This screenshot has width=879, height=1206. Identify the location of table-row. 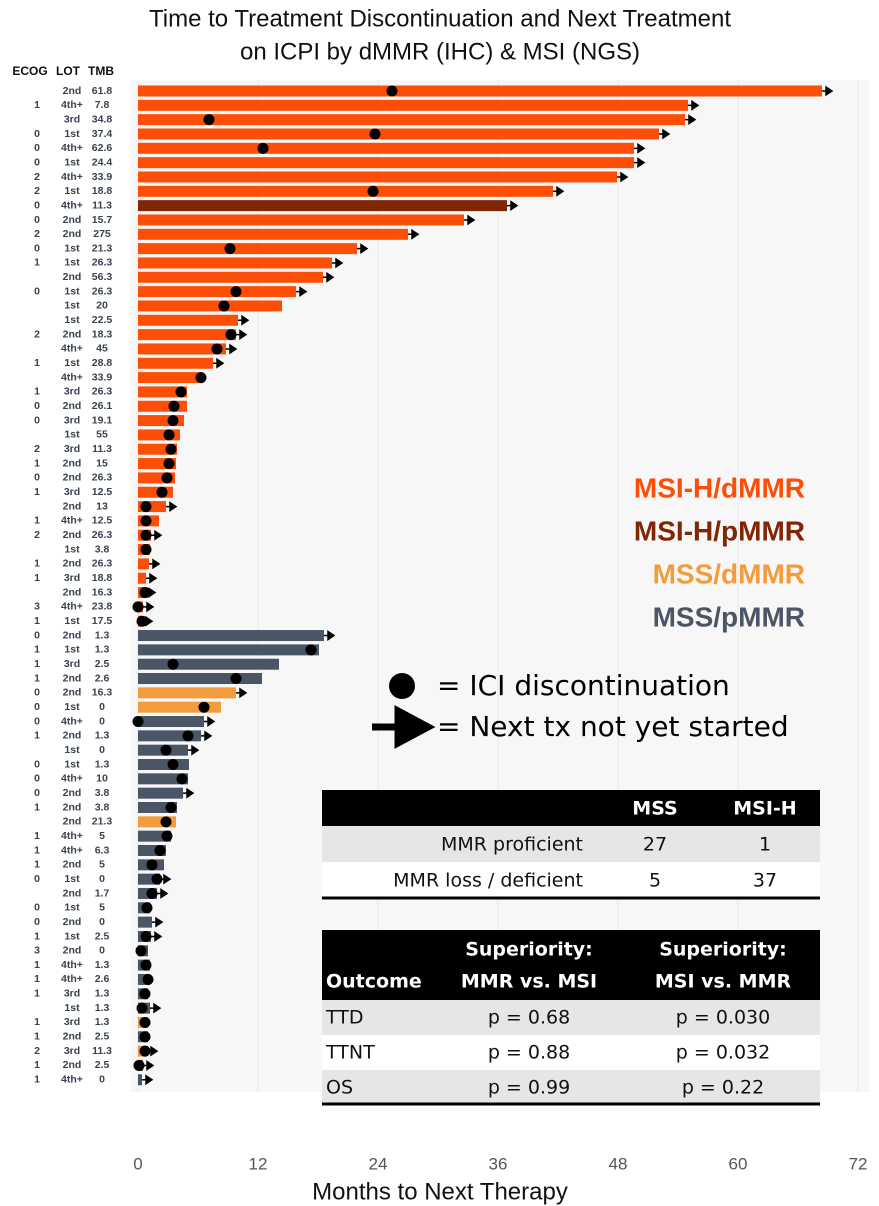
(571, 1052).